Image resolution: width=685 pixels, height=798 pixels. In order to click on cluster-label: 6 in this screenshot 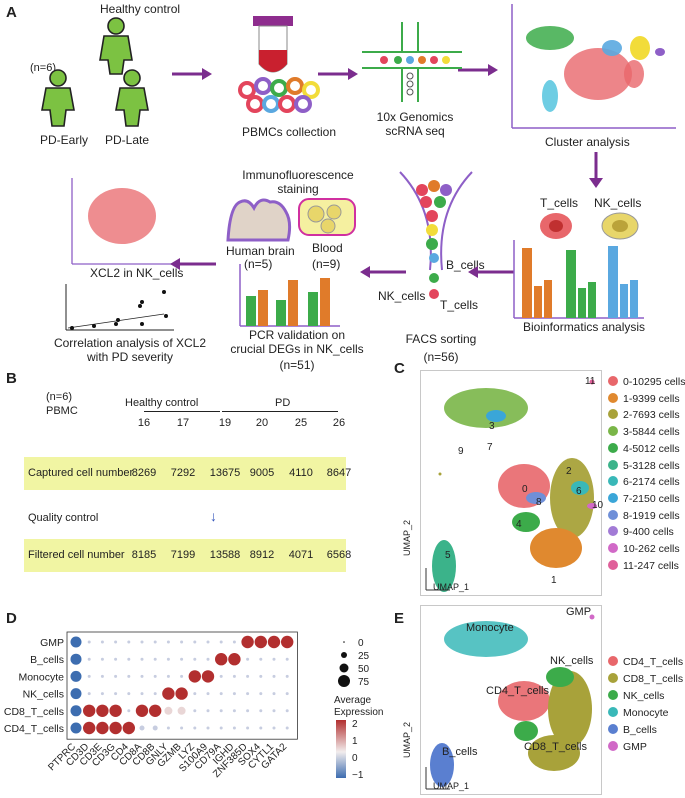, I will do `click(579, 491)`.